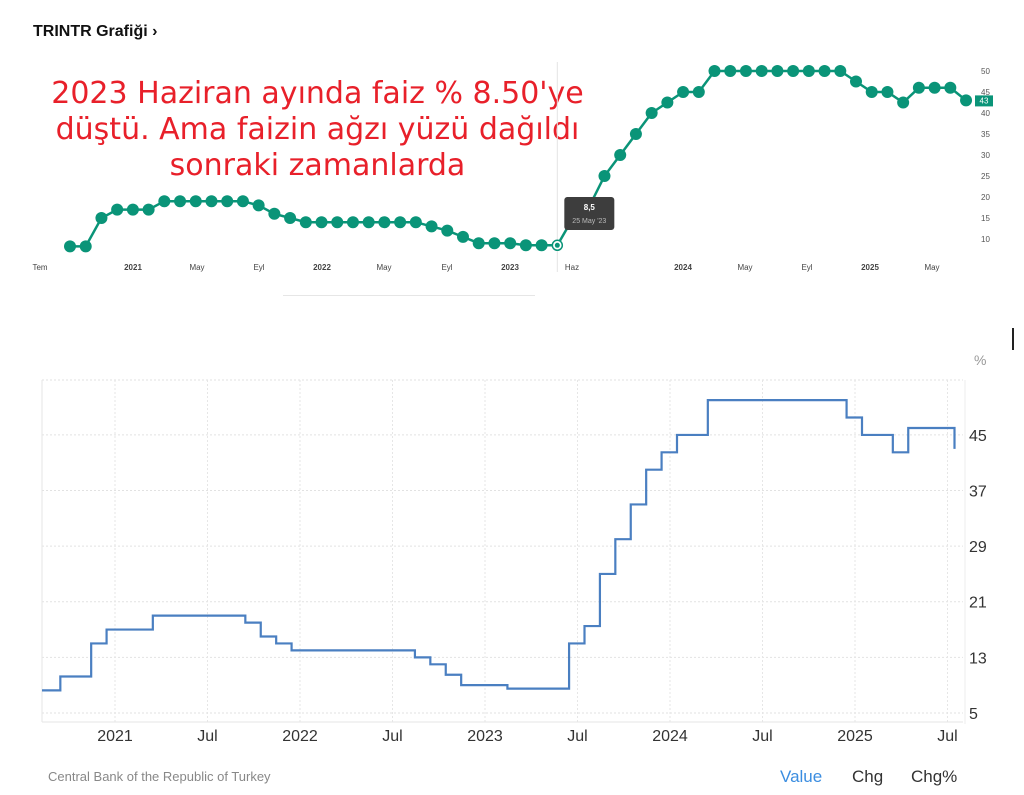  I want to click on x-tick-label: Haz, so click(572, 267).